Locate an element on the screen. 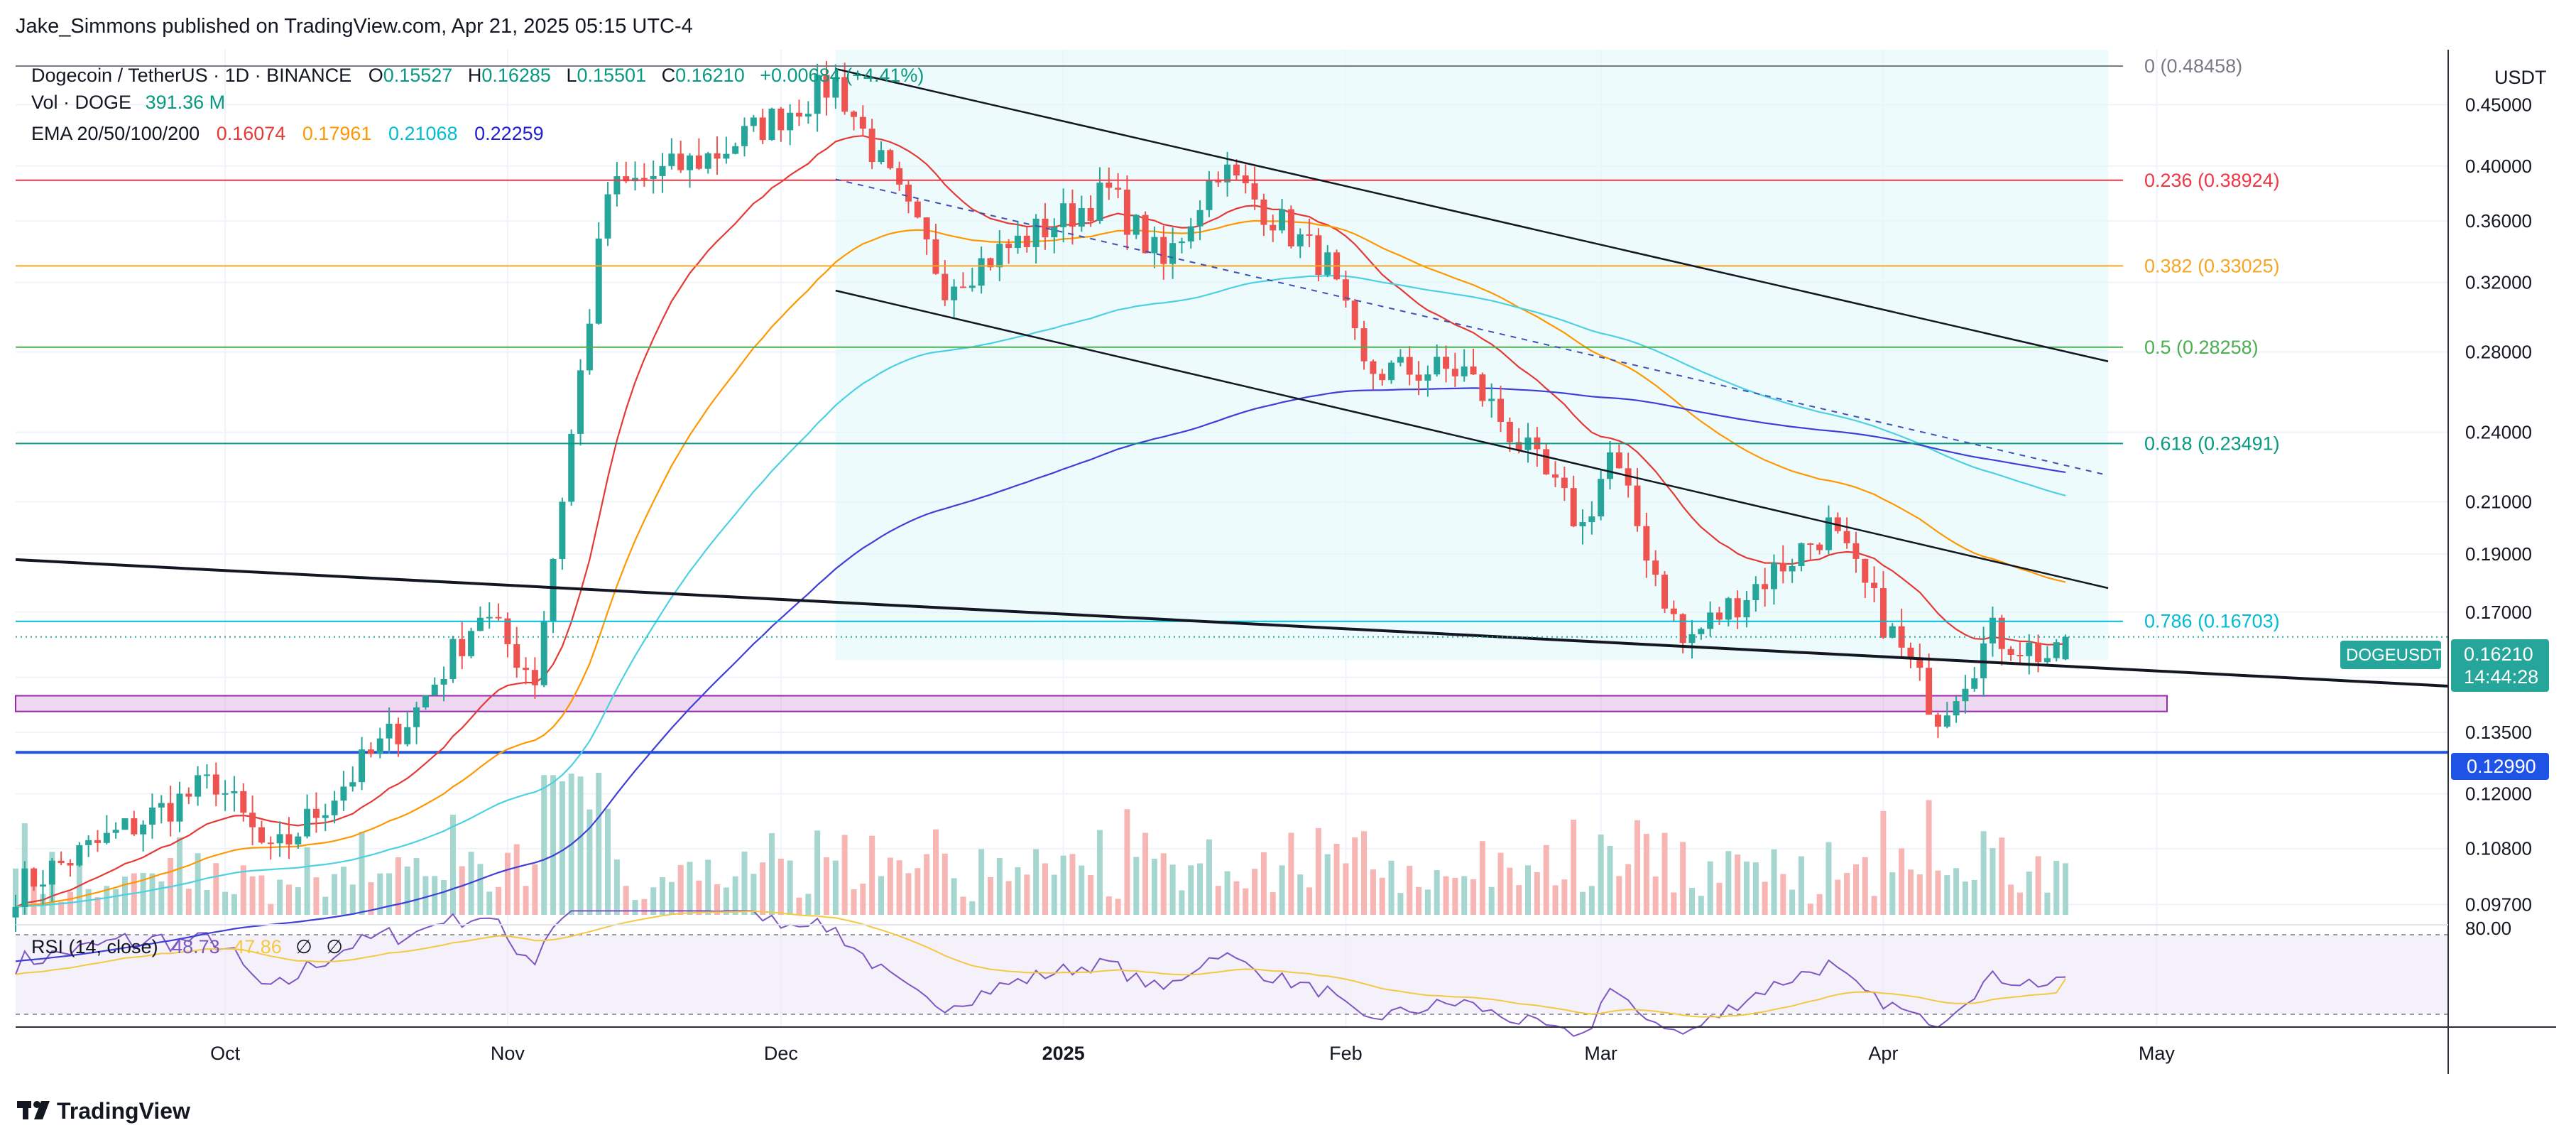  volume-label: Vol · DOGE is located at coordinates (81, 102).